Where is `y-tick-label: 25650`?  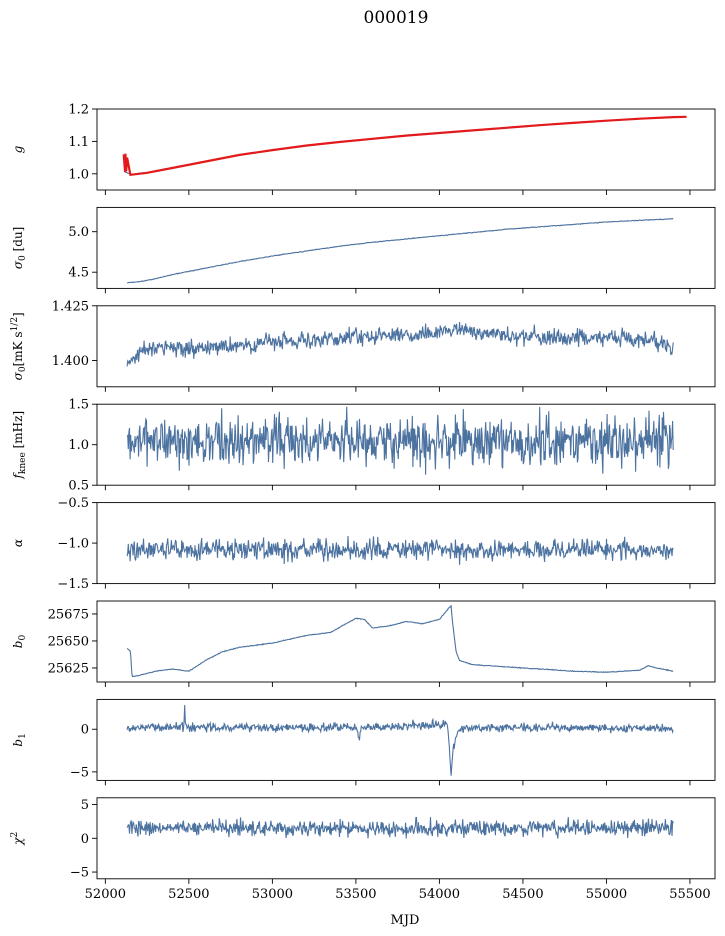
y-tick-label: 25650 is located at coordinates (68, 641).